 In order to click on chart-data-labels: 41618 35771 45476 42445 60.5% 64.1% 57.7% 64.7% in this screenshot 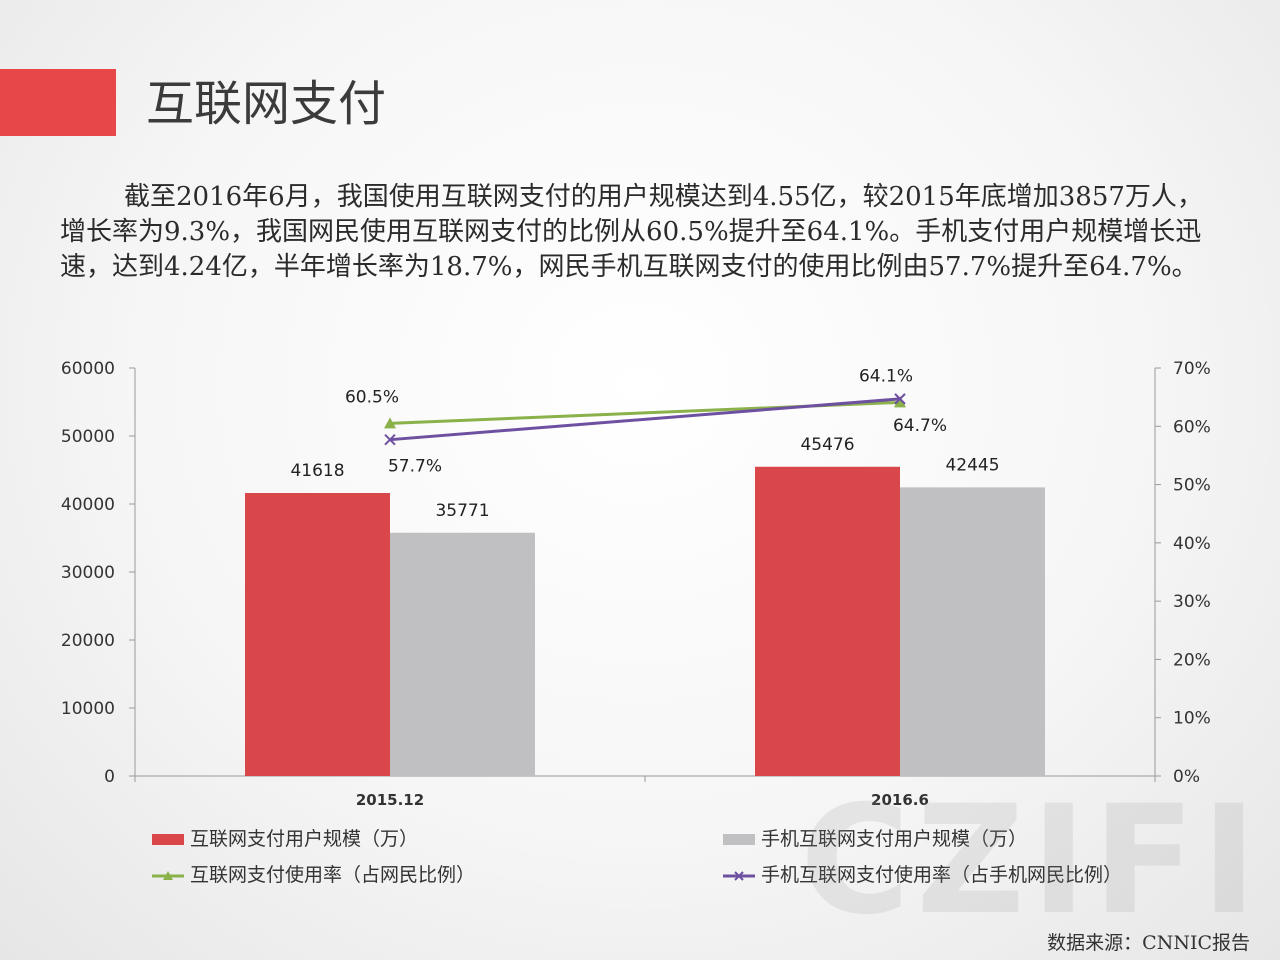, I will do `click(644, 443)`.